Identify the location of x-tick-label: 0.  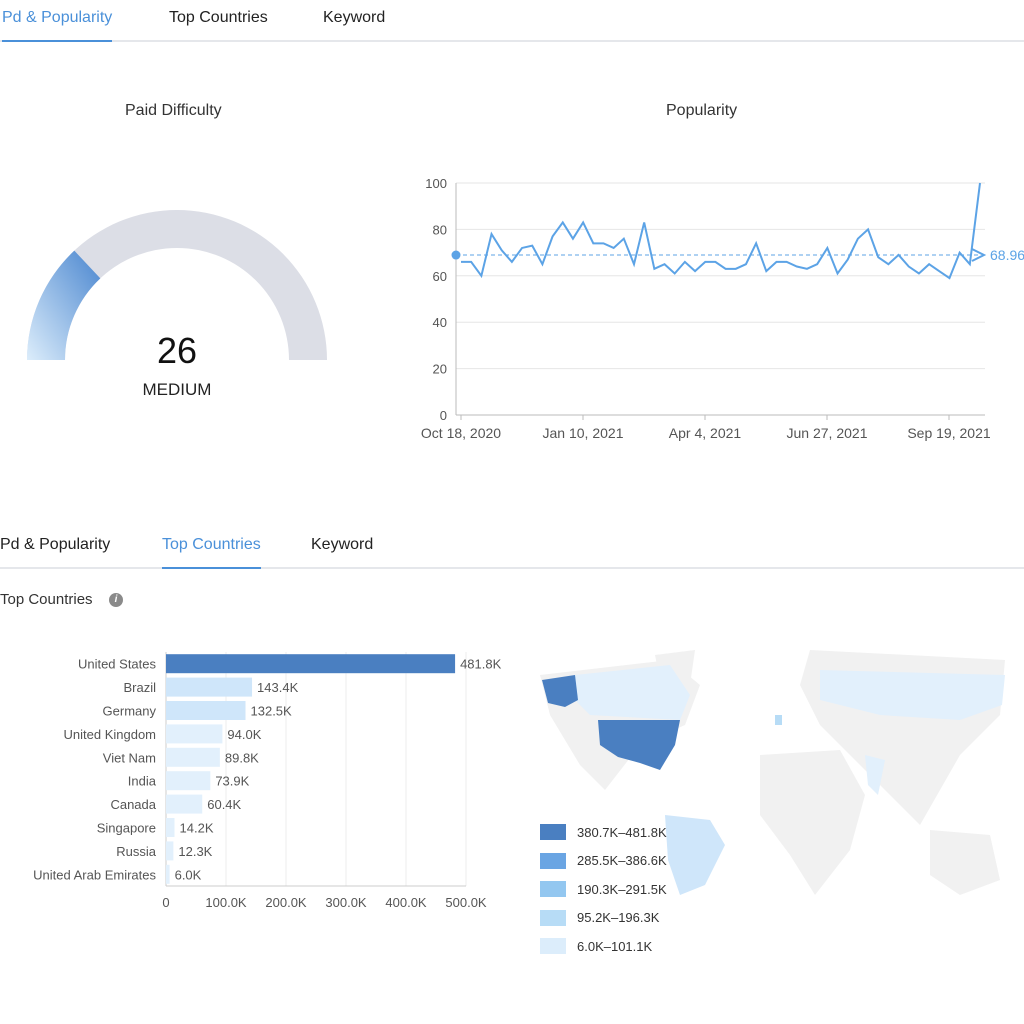
(165, 902).